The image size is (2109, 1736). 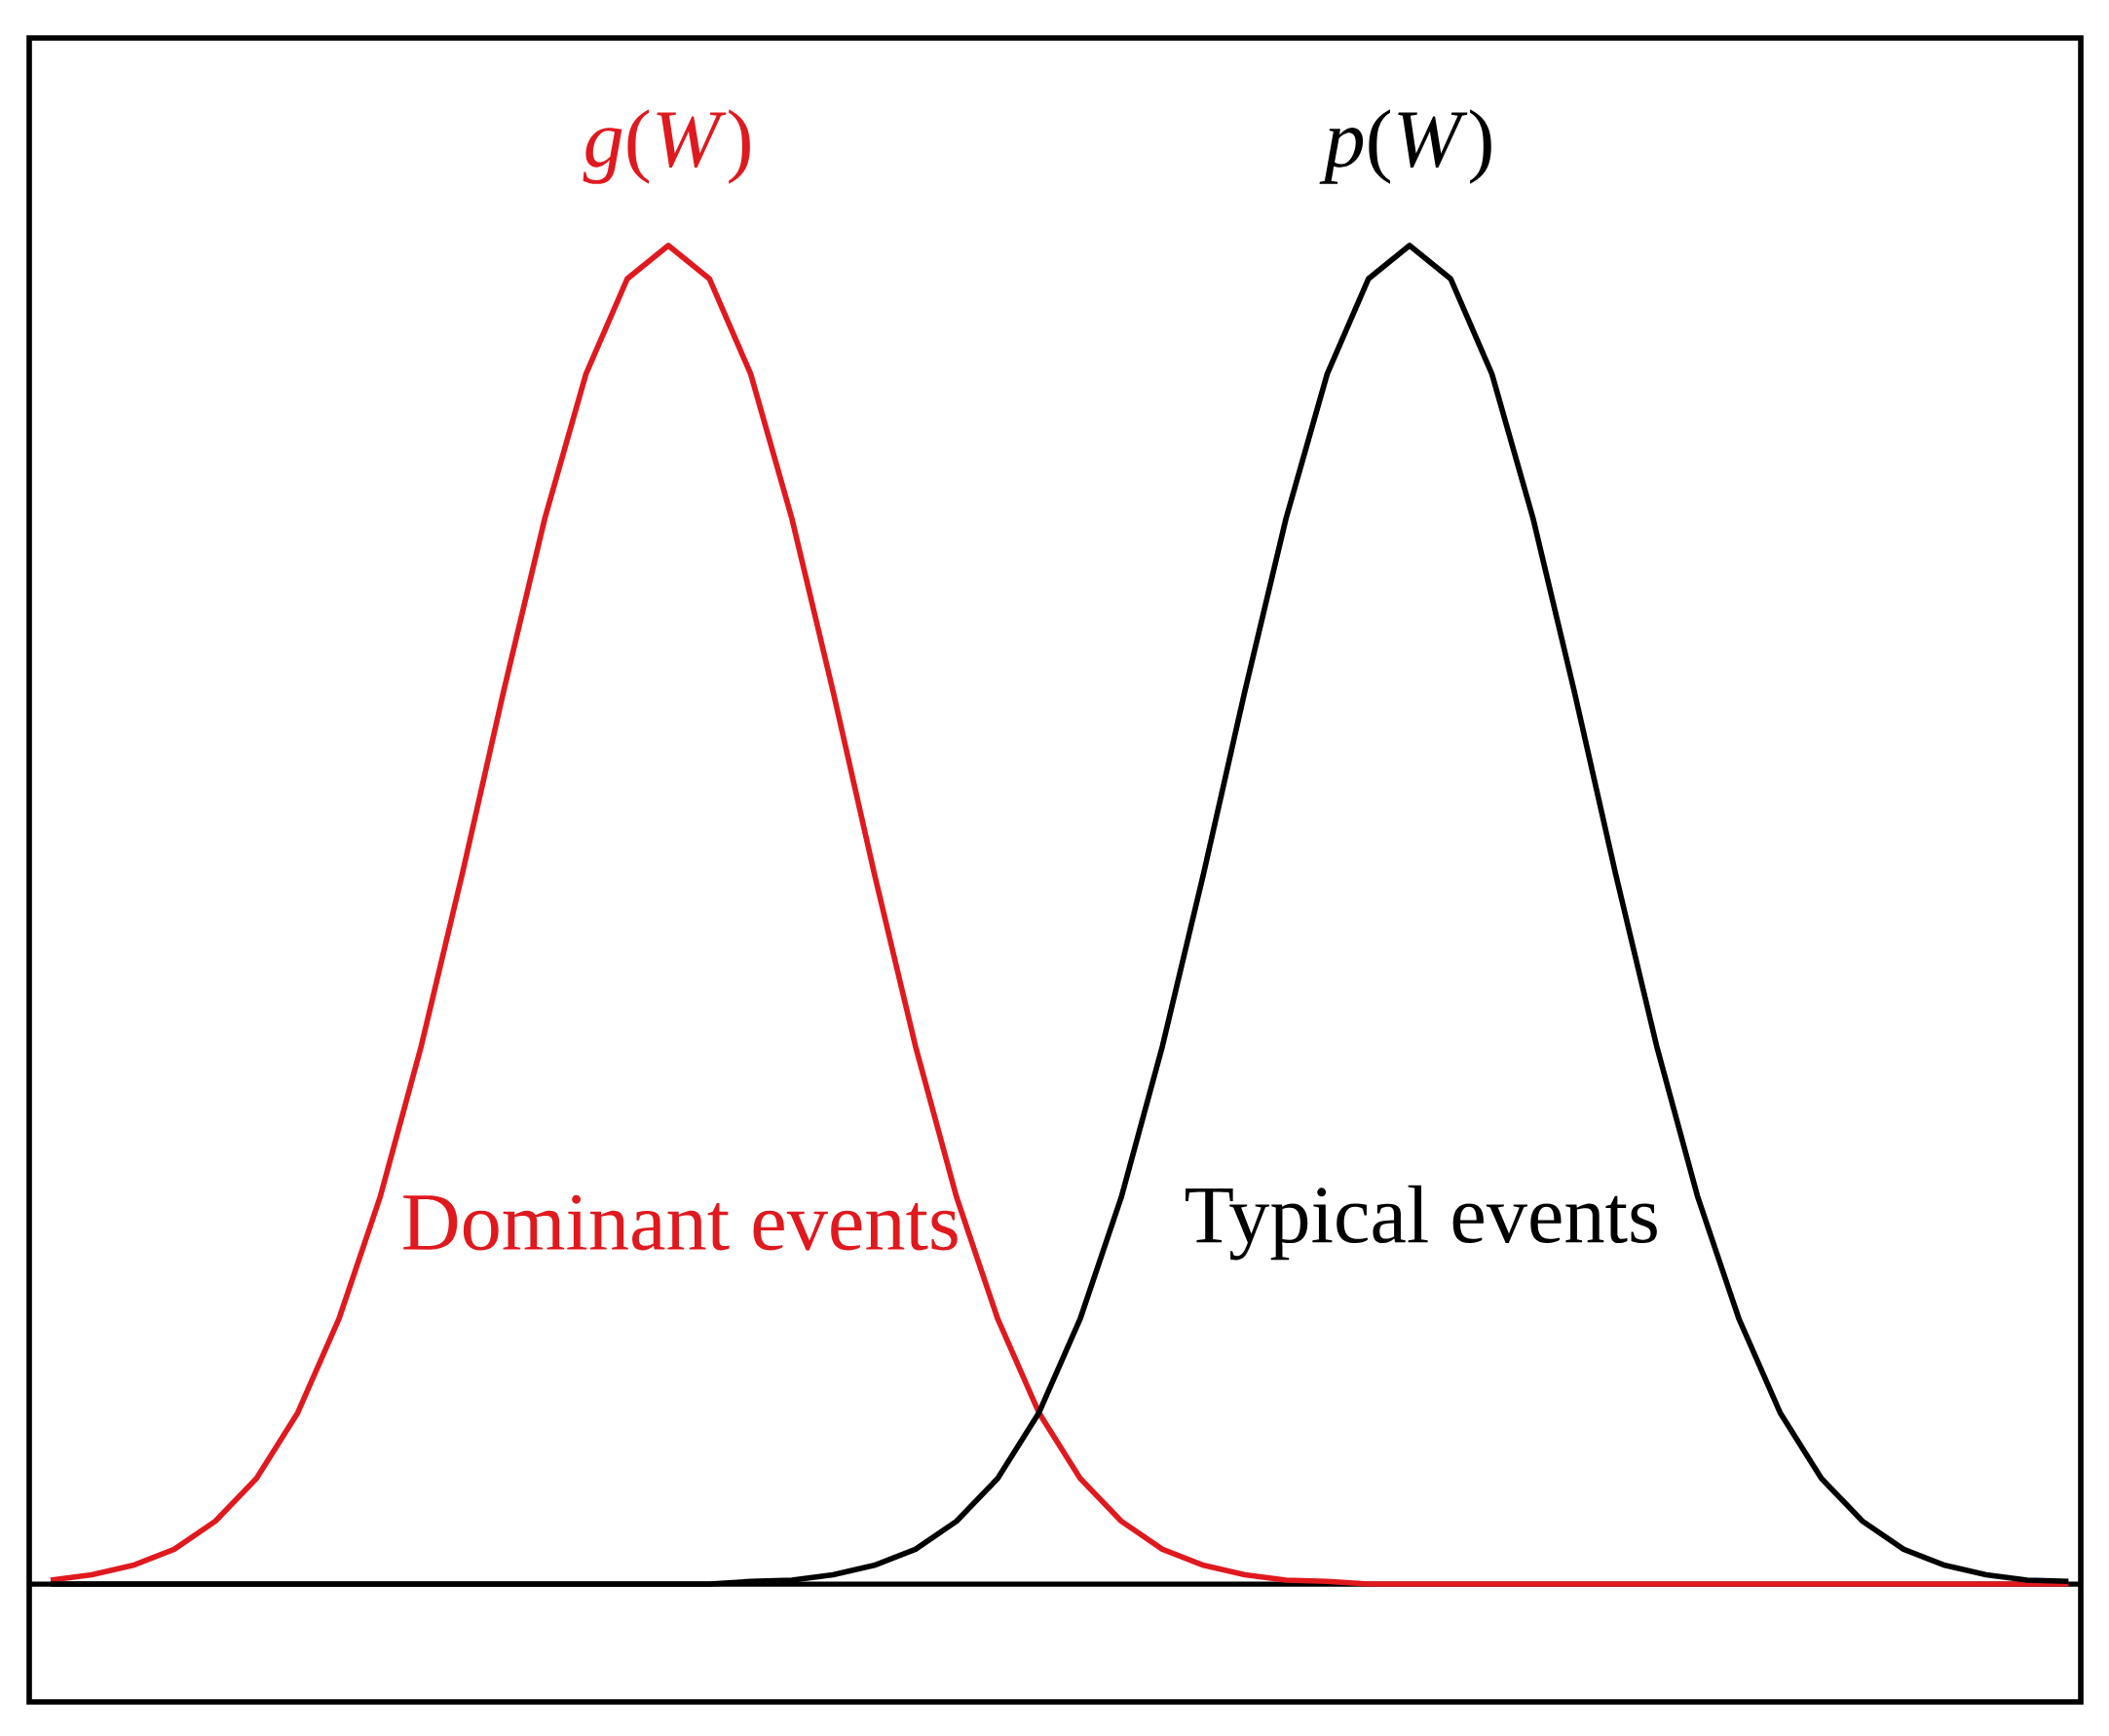 I want to click on series-label: p(W), so click(x=1405, y=146).